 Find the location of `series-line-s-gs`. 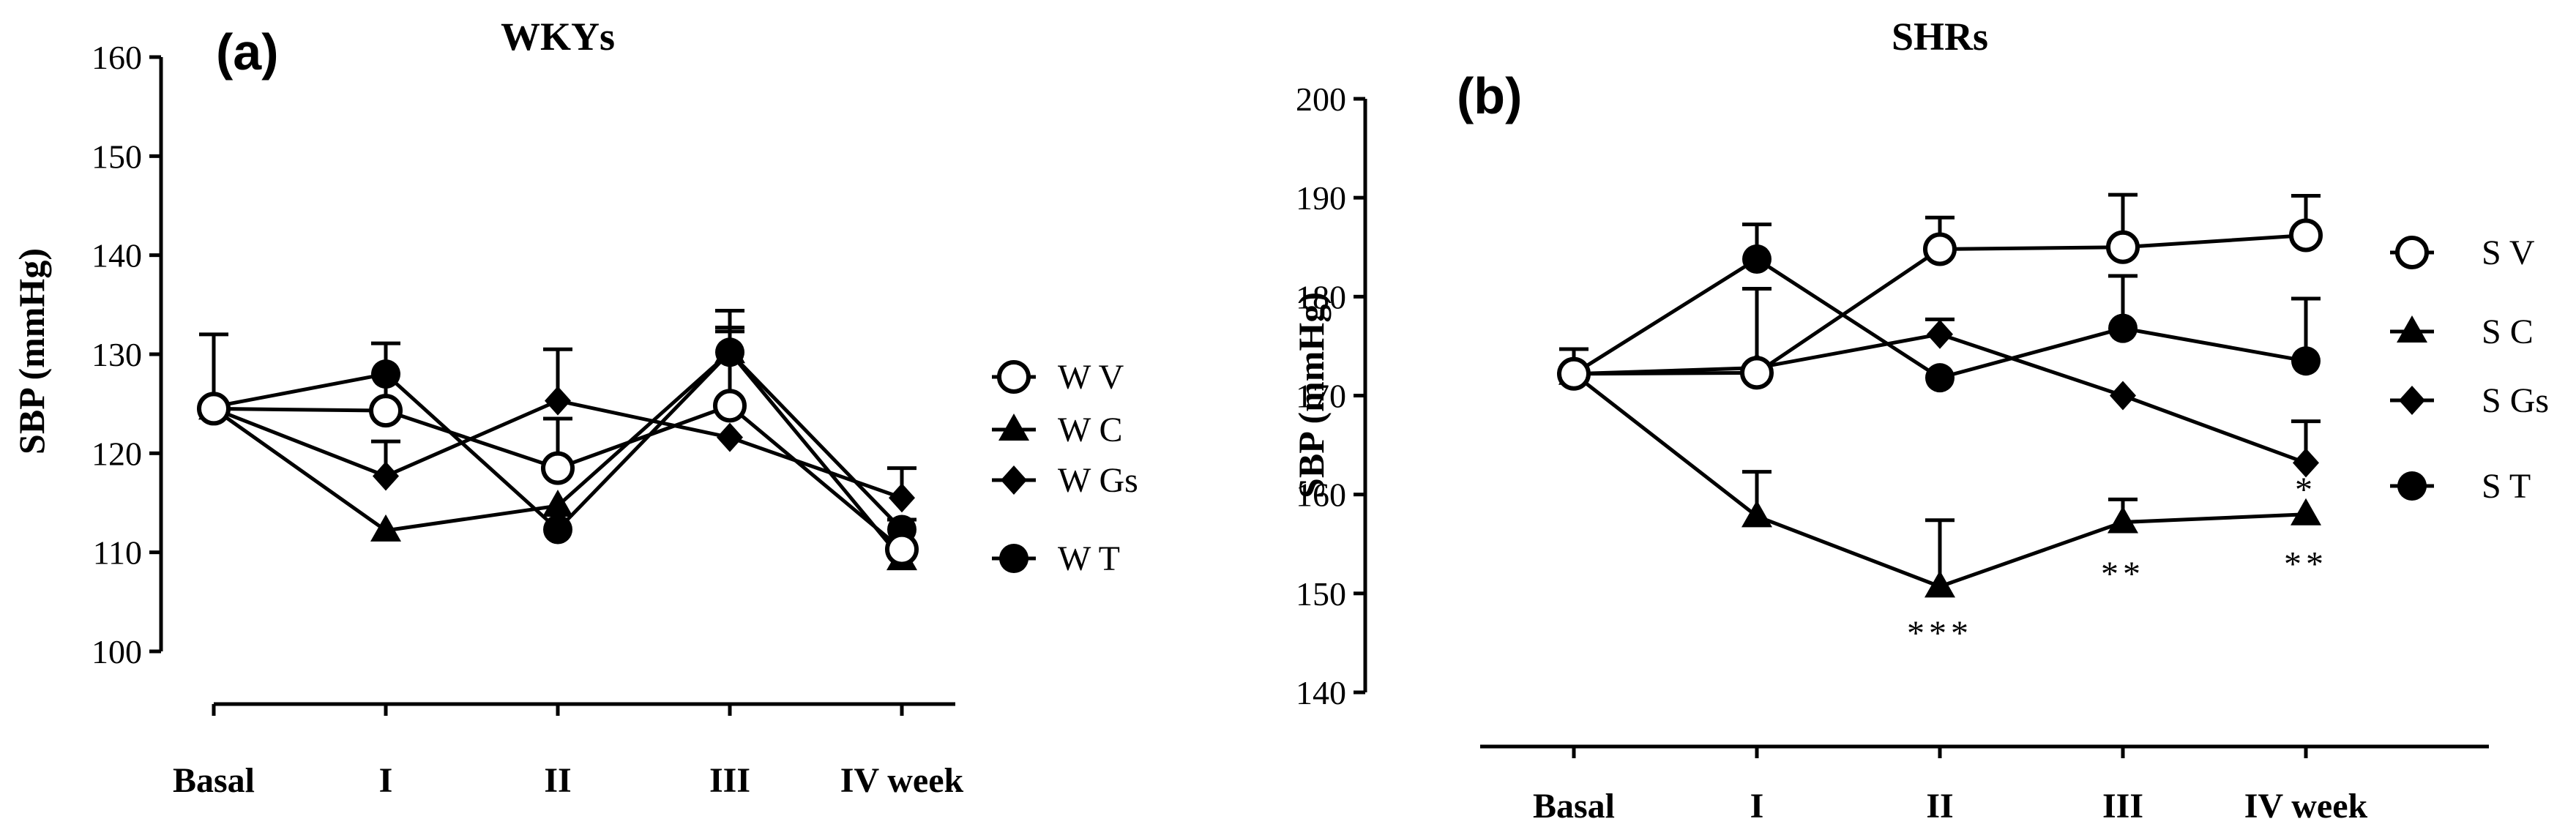

series-line-s-gs is located at coordinates (1940, 398).